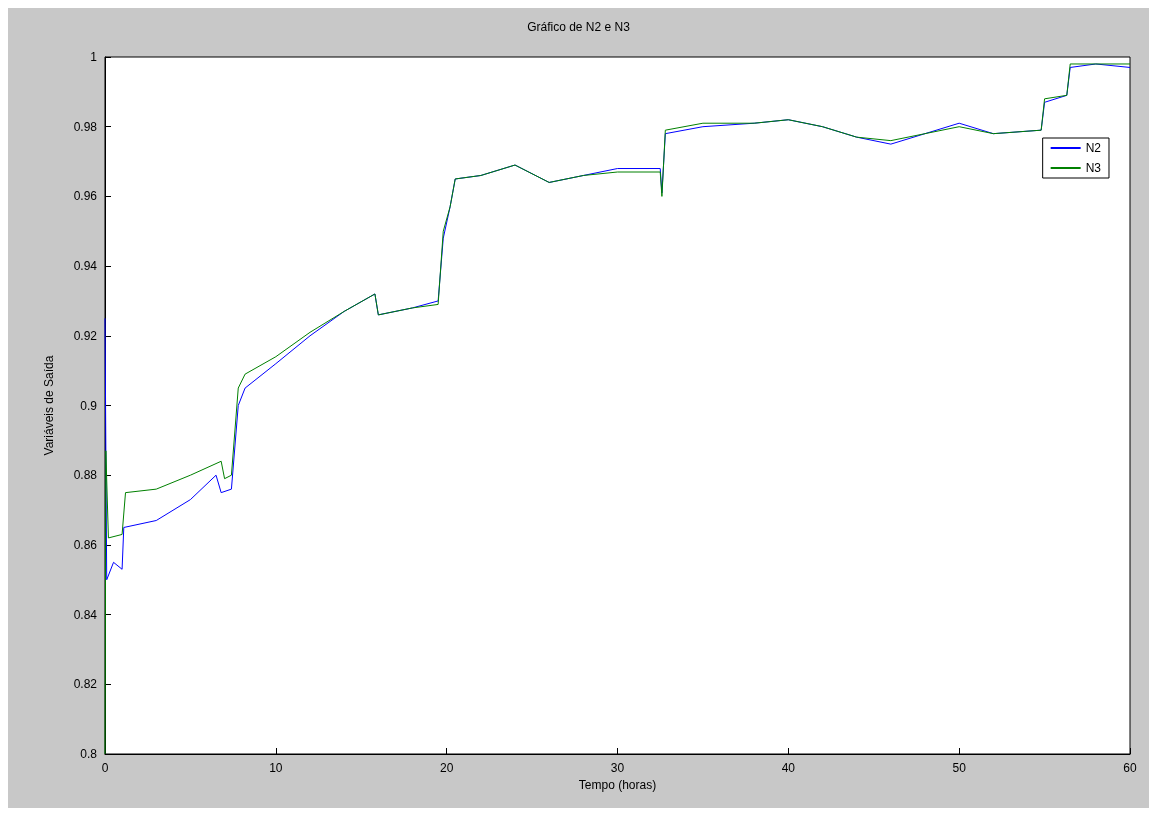 This screenshot has width=1157, height=816. I want to click on y-tick-label: 0.82, so click(85, 684).